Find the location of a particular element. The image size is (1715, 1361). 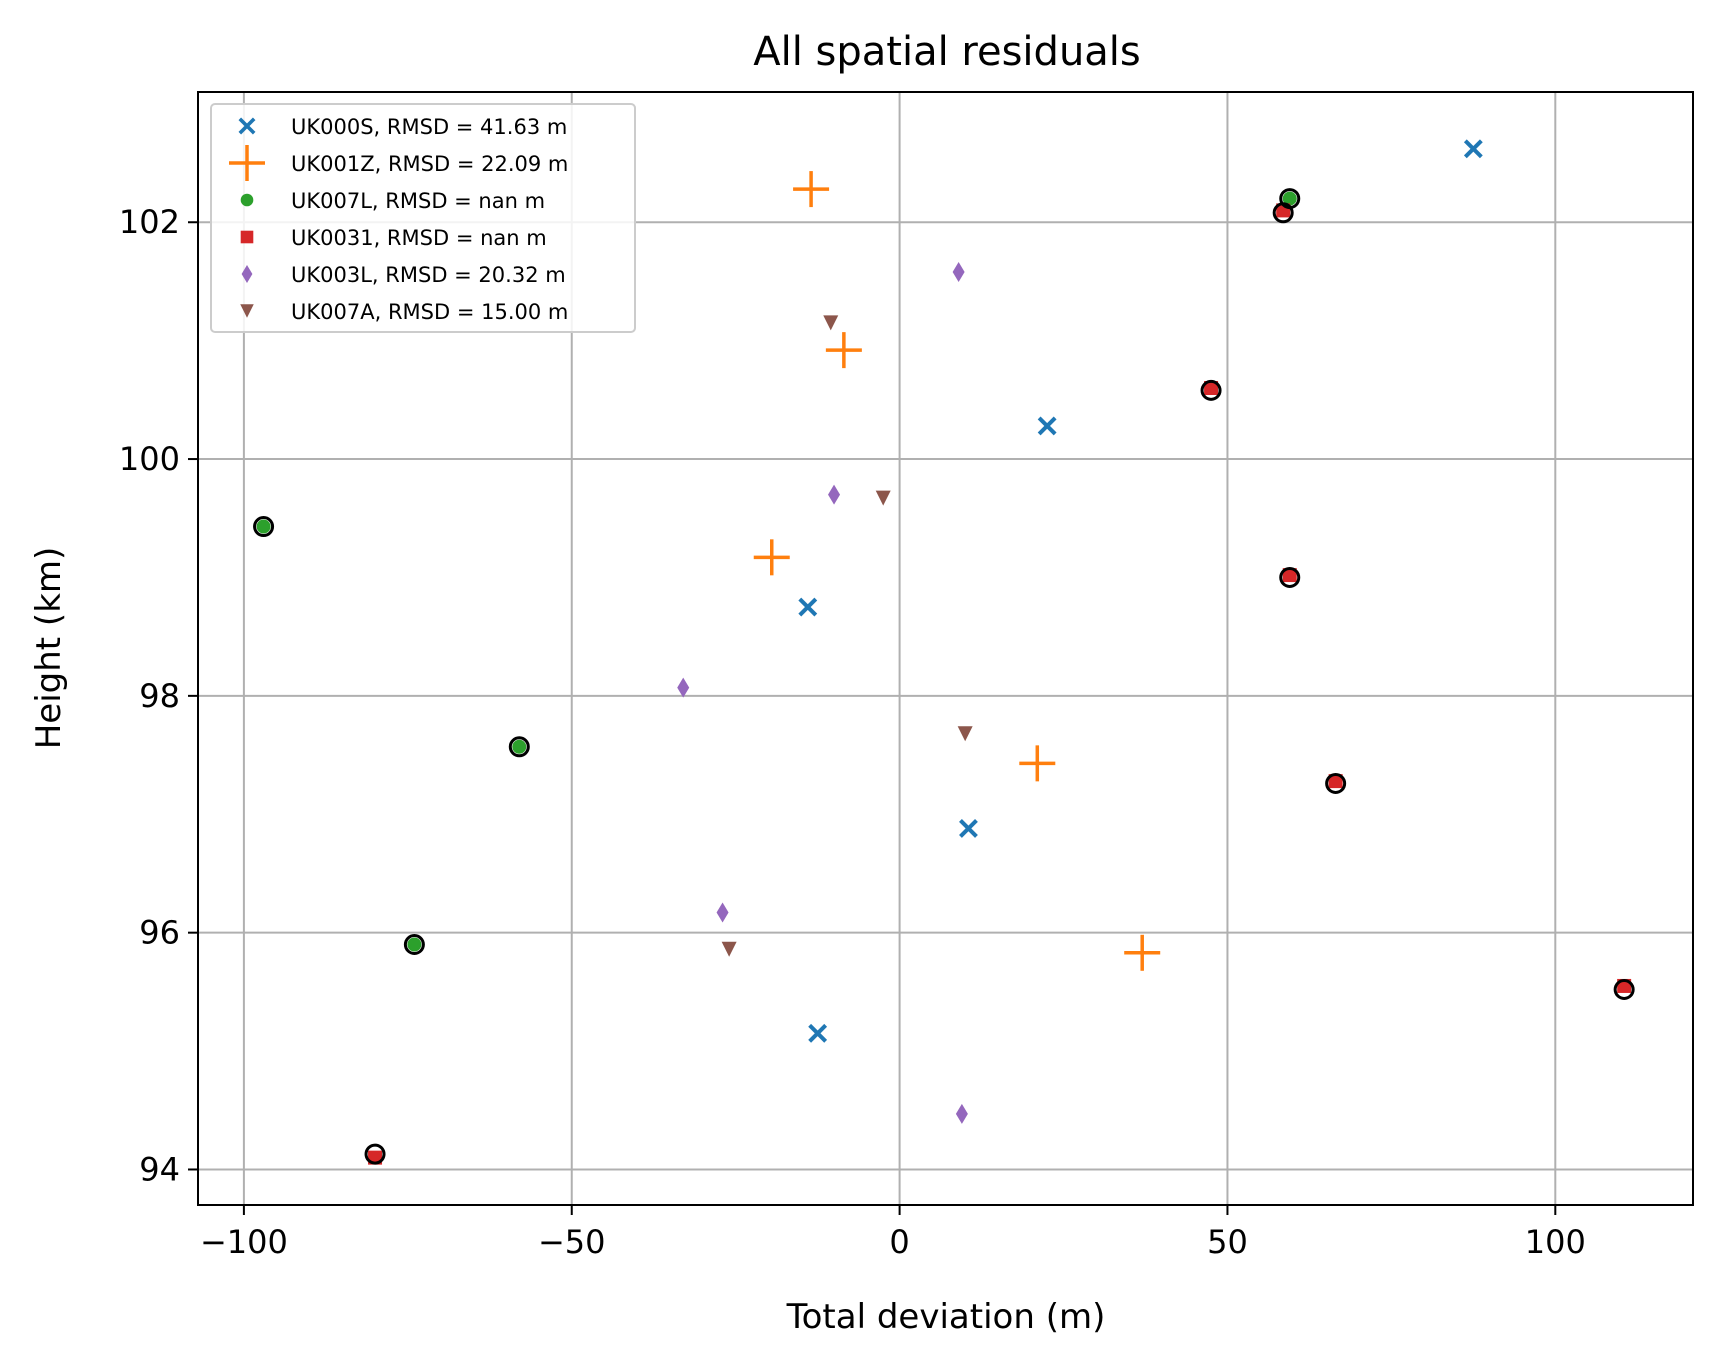

x-tick-label: 100 is located at coordinates (1555, 1242).